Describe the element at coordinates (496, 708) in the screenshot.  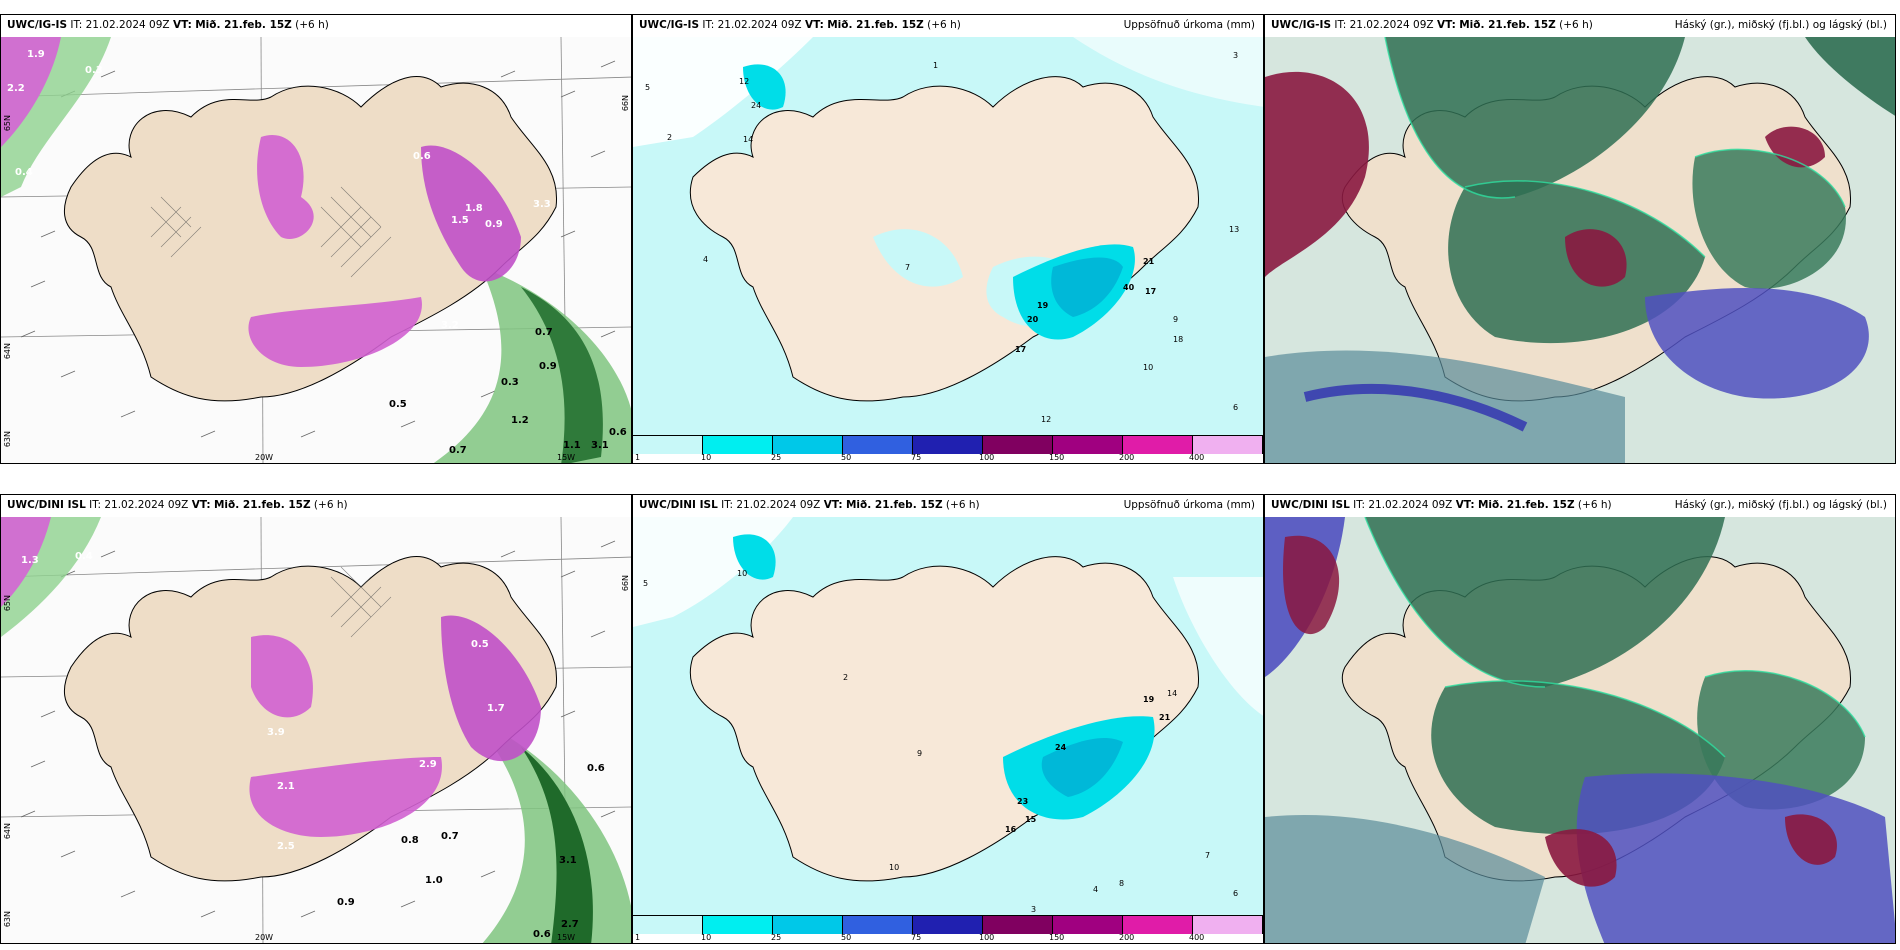
I see `wind-value-label: 1.7` at that location.